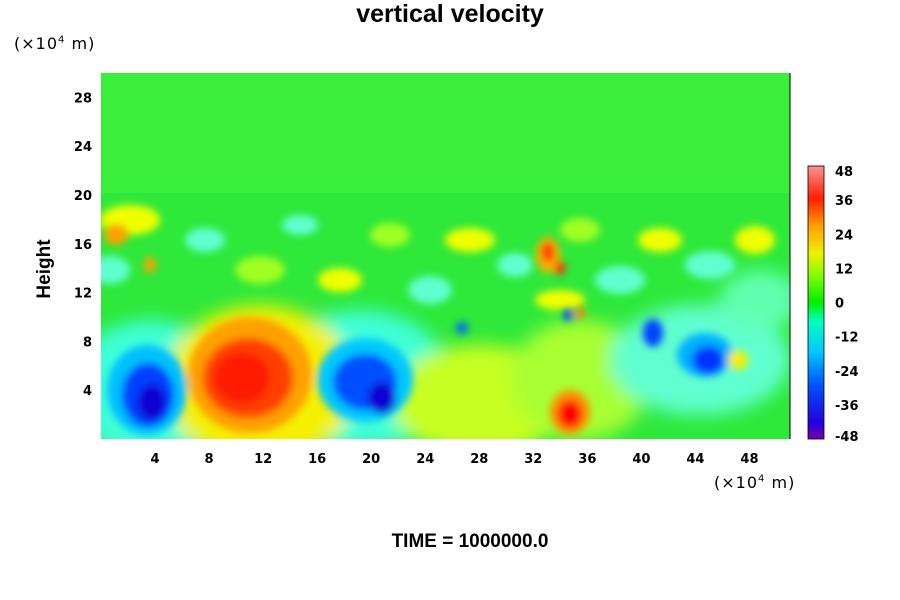 The height and width of the screenshot is (600, 900). What do you see at coordinates (479, 459) in the screenshot?
I see `x-tick-label: 28` at bounding box center [479, 459].